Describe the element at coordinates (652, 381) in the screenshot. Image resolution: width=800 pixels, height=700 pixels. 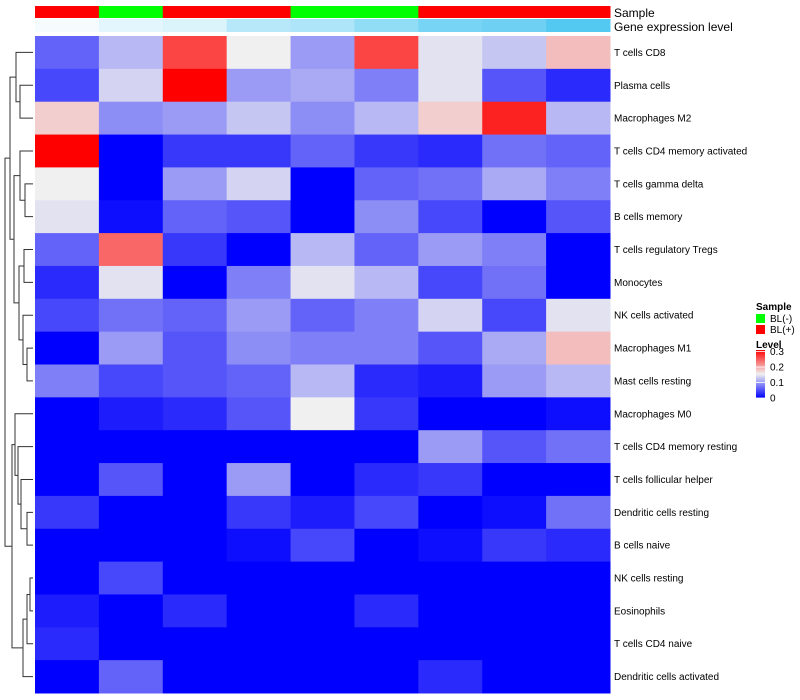
I see `row-label: Mast cells resting` at that location.